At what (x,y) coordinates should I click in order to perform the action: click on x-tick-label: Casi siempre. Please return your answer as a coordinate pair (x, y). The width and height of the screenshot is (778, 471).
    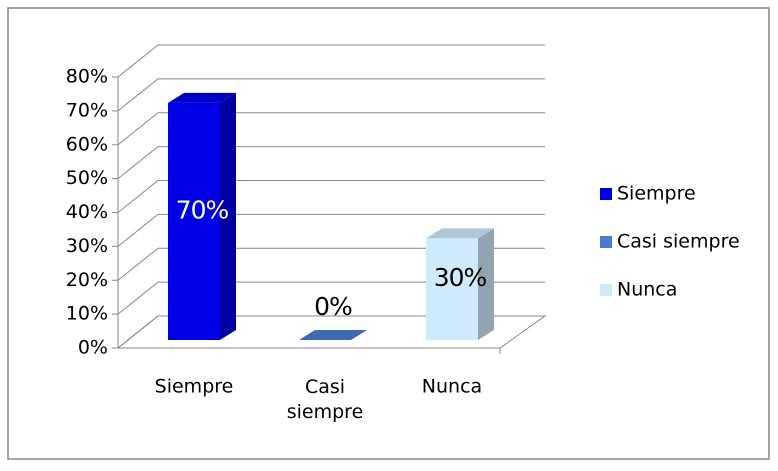
    Looking at the image, I should click on (325, 399).